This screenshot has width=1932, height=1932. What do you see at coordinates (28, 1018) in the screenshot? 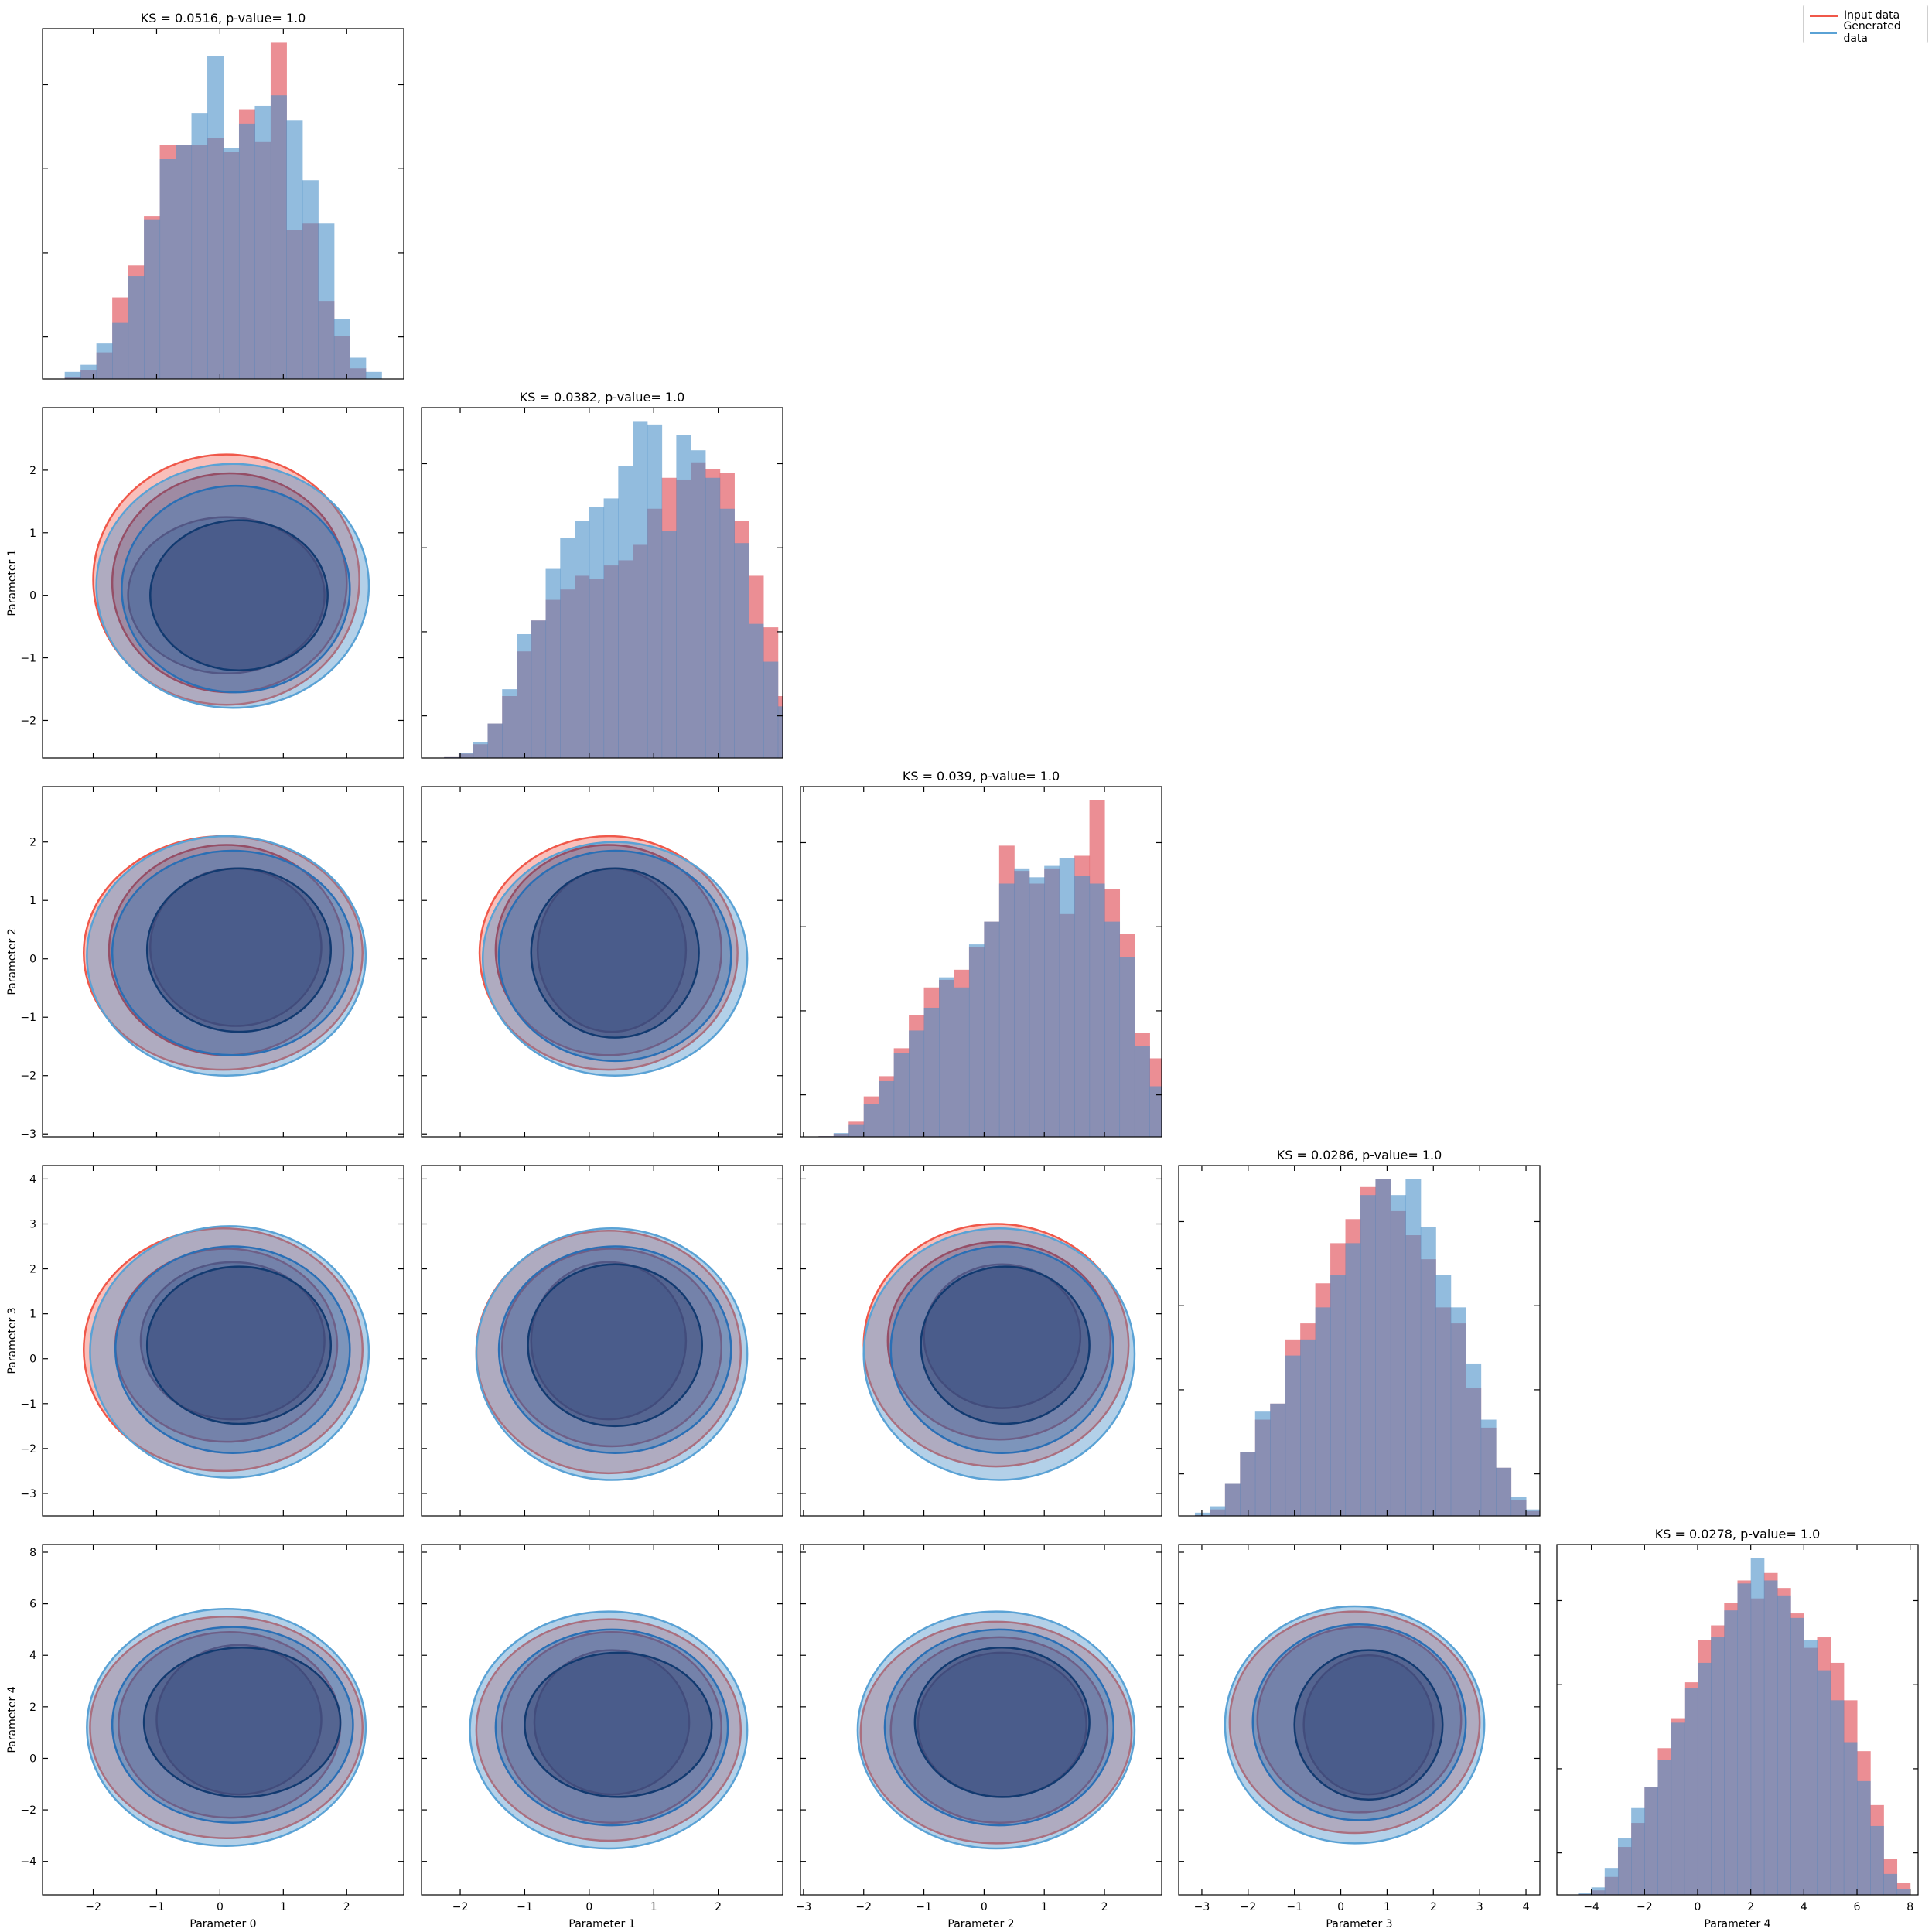
I see `y-tick-label: −1` at bounding box center [28, 1018].